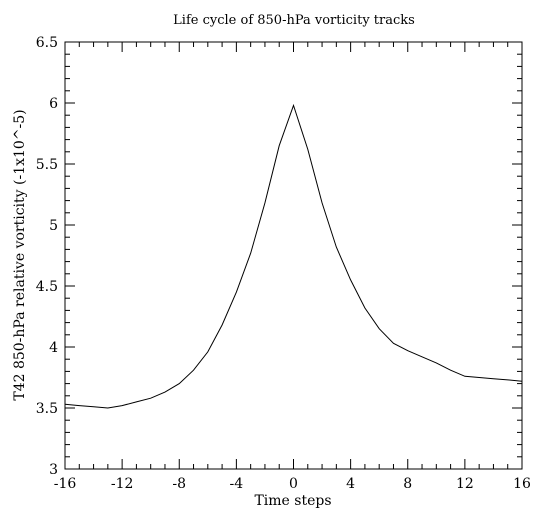  What do you see at coordinates (407, 484) in the screenshot?
I see `x-tick-label: 8` at bounding box center [407, 484].